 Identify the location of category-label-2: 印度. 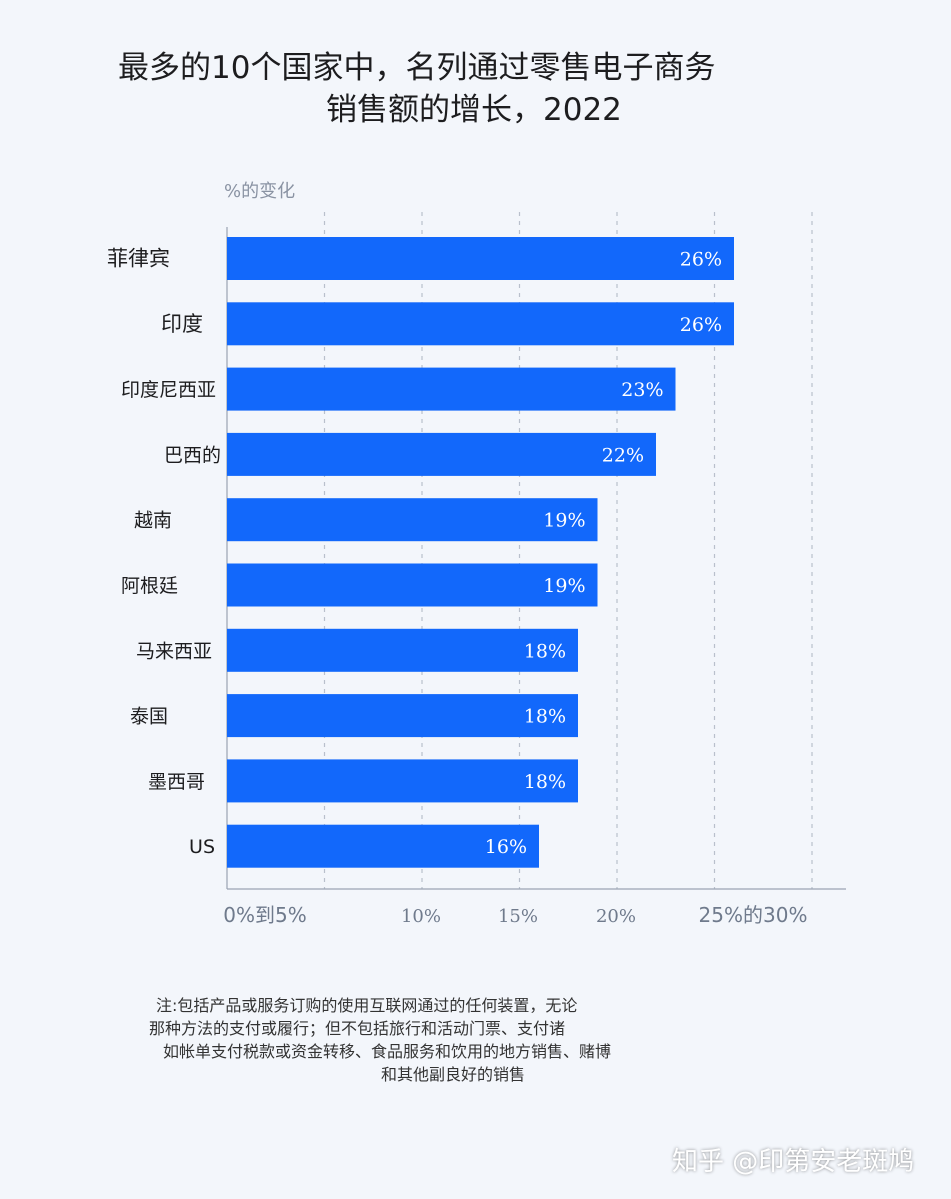
(182, 324).